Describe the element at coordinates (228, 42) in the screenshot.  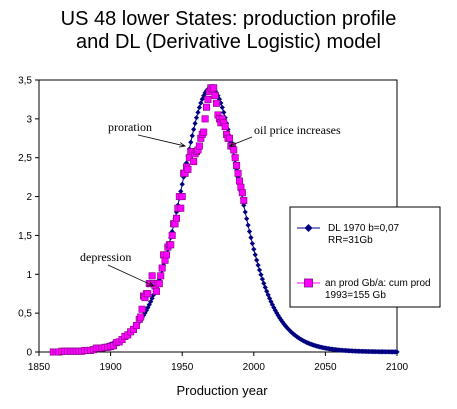
I see `chart-title-line-2: and DL (Derivative Logistic) model` at that location.